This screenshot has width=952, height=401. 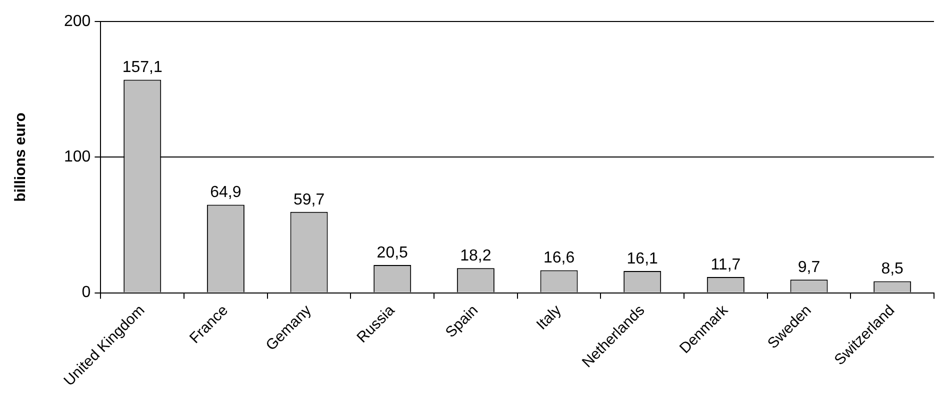 What do you see at coordinates (86, 293) in the screenshot?
I see `y-tick-label: 0` at bounding box center [86, 293].